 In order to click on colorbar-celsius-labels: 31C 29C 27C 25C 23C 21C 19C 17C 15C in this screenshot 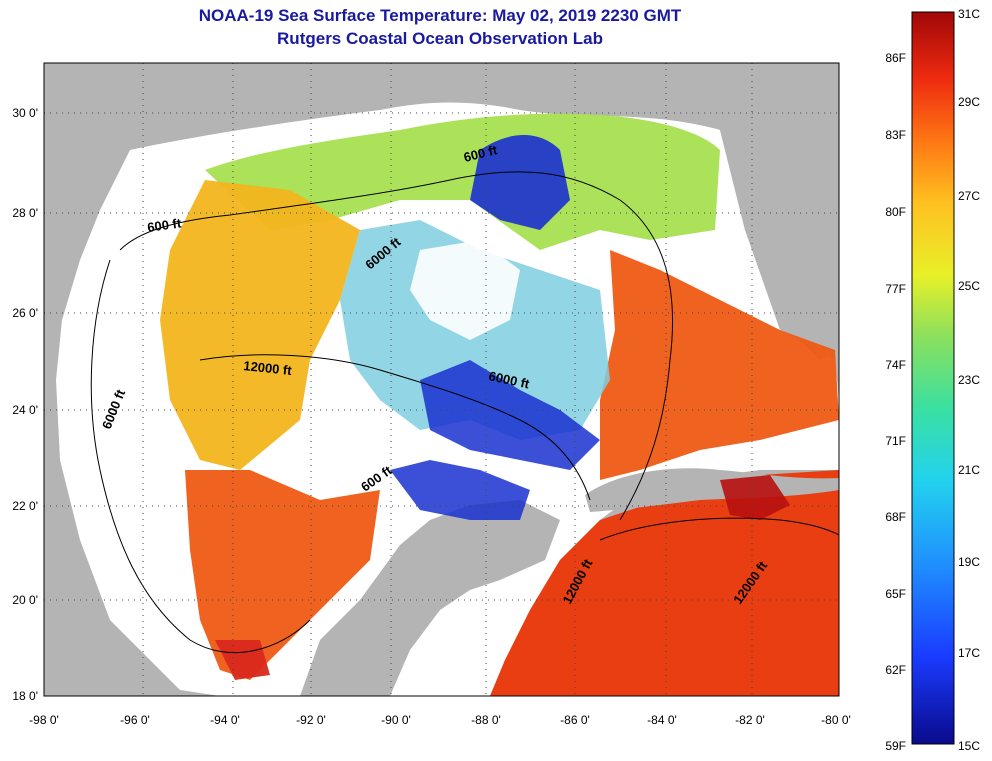, I will do `click(969, 380)`.